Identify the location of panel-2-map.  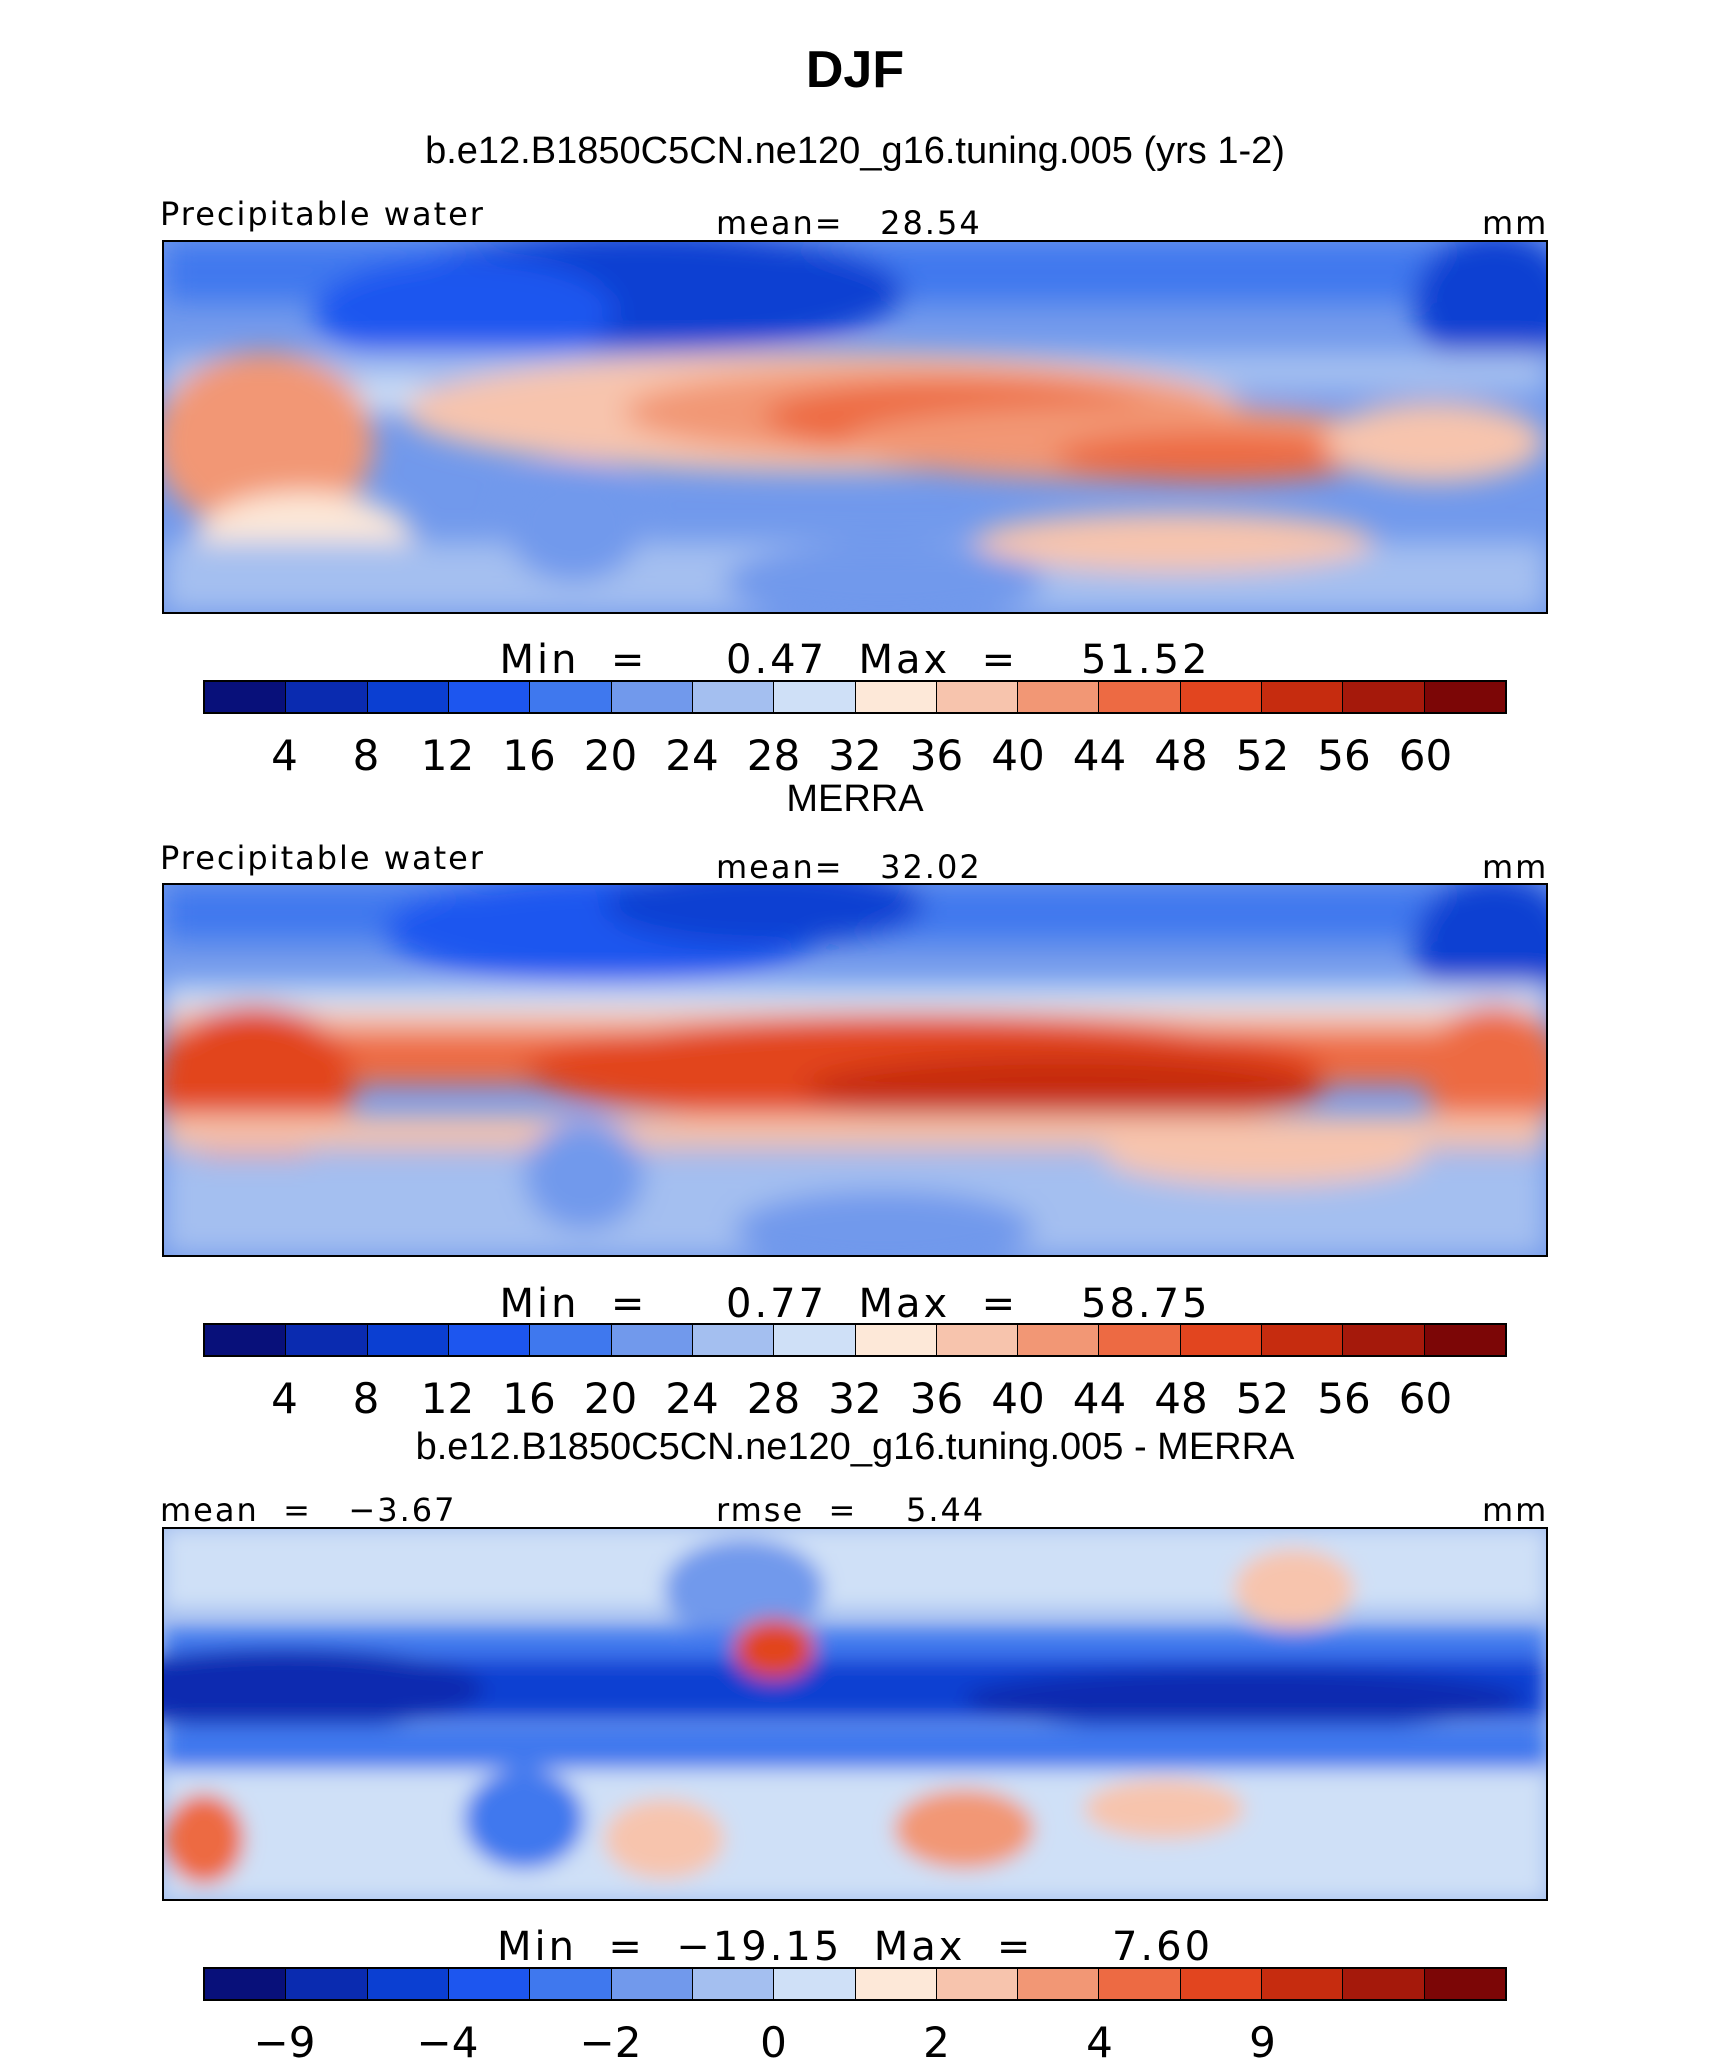
(855, 1070).